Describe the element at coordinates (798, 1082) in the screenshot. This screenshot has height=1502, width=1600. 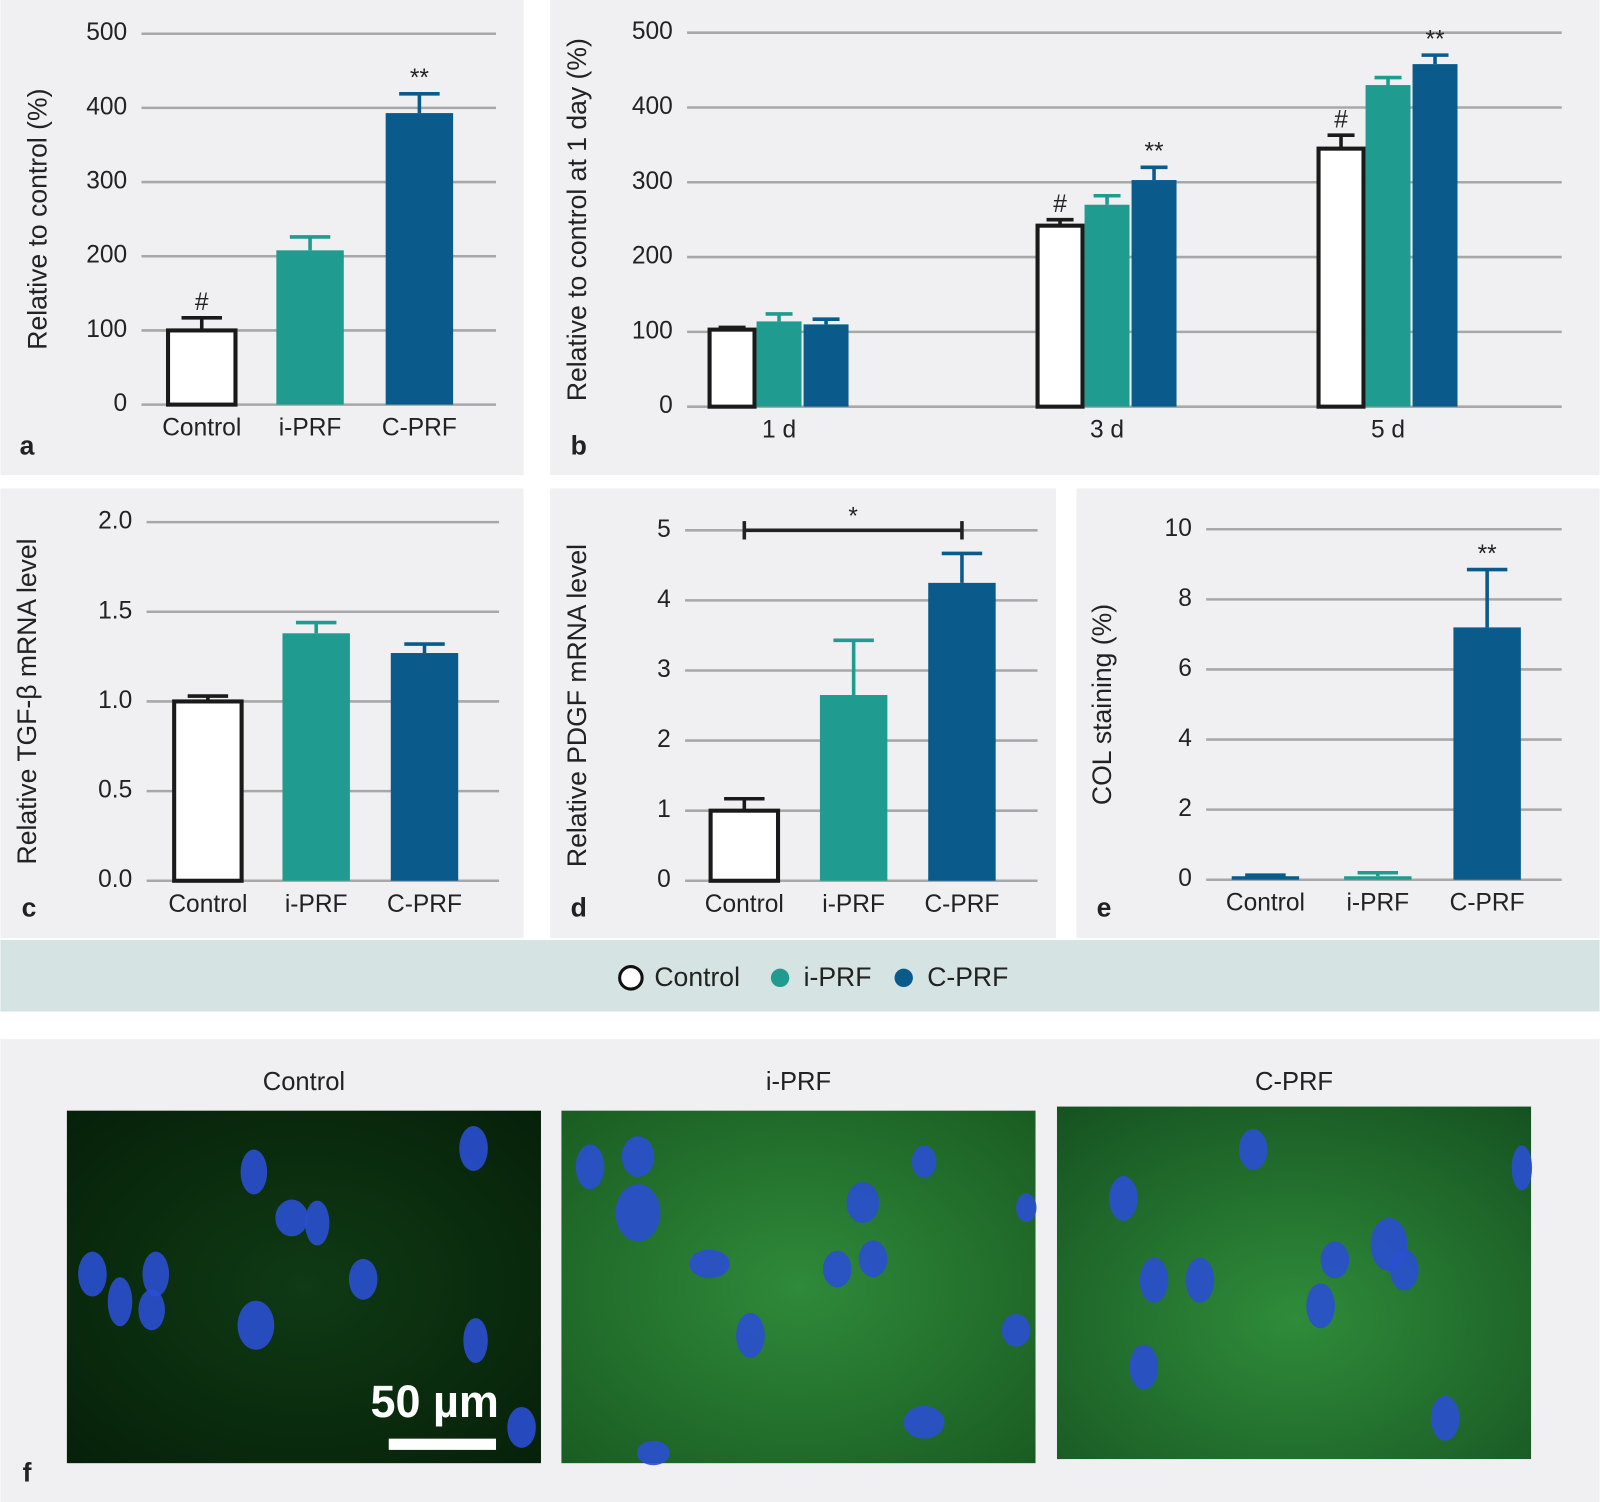
I see `micrograph-title: i-PRF` at that location.